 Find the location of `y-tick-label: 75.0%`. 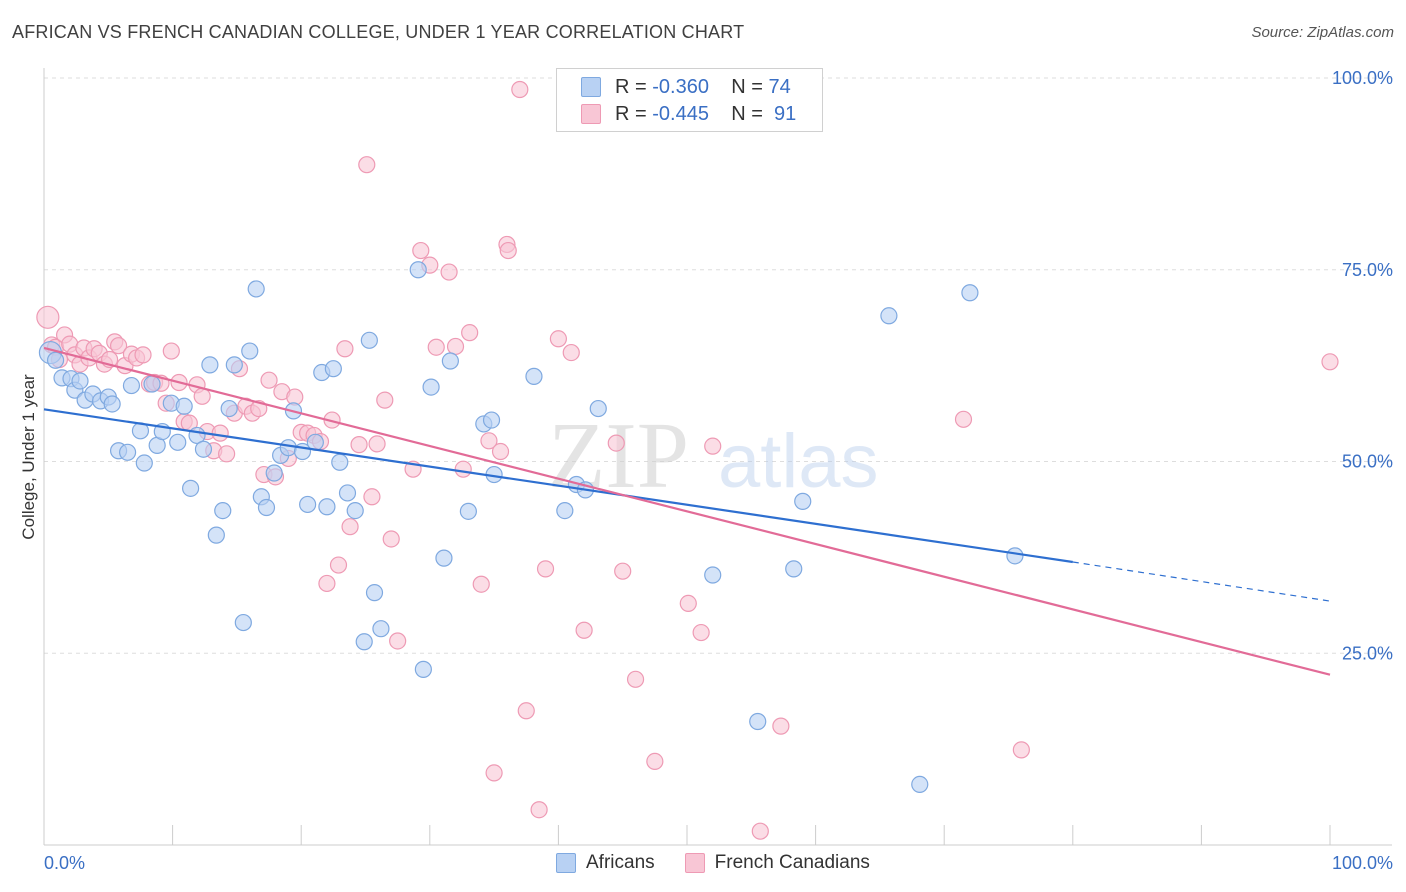

y-tick-label: 75.0% is located at coordinates (1367, 270).